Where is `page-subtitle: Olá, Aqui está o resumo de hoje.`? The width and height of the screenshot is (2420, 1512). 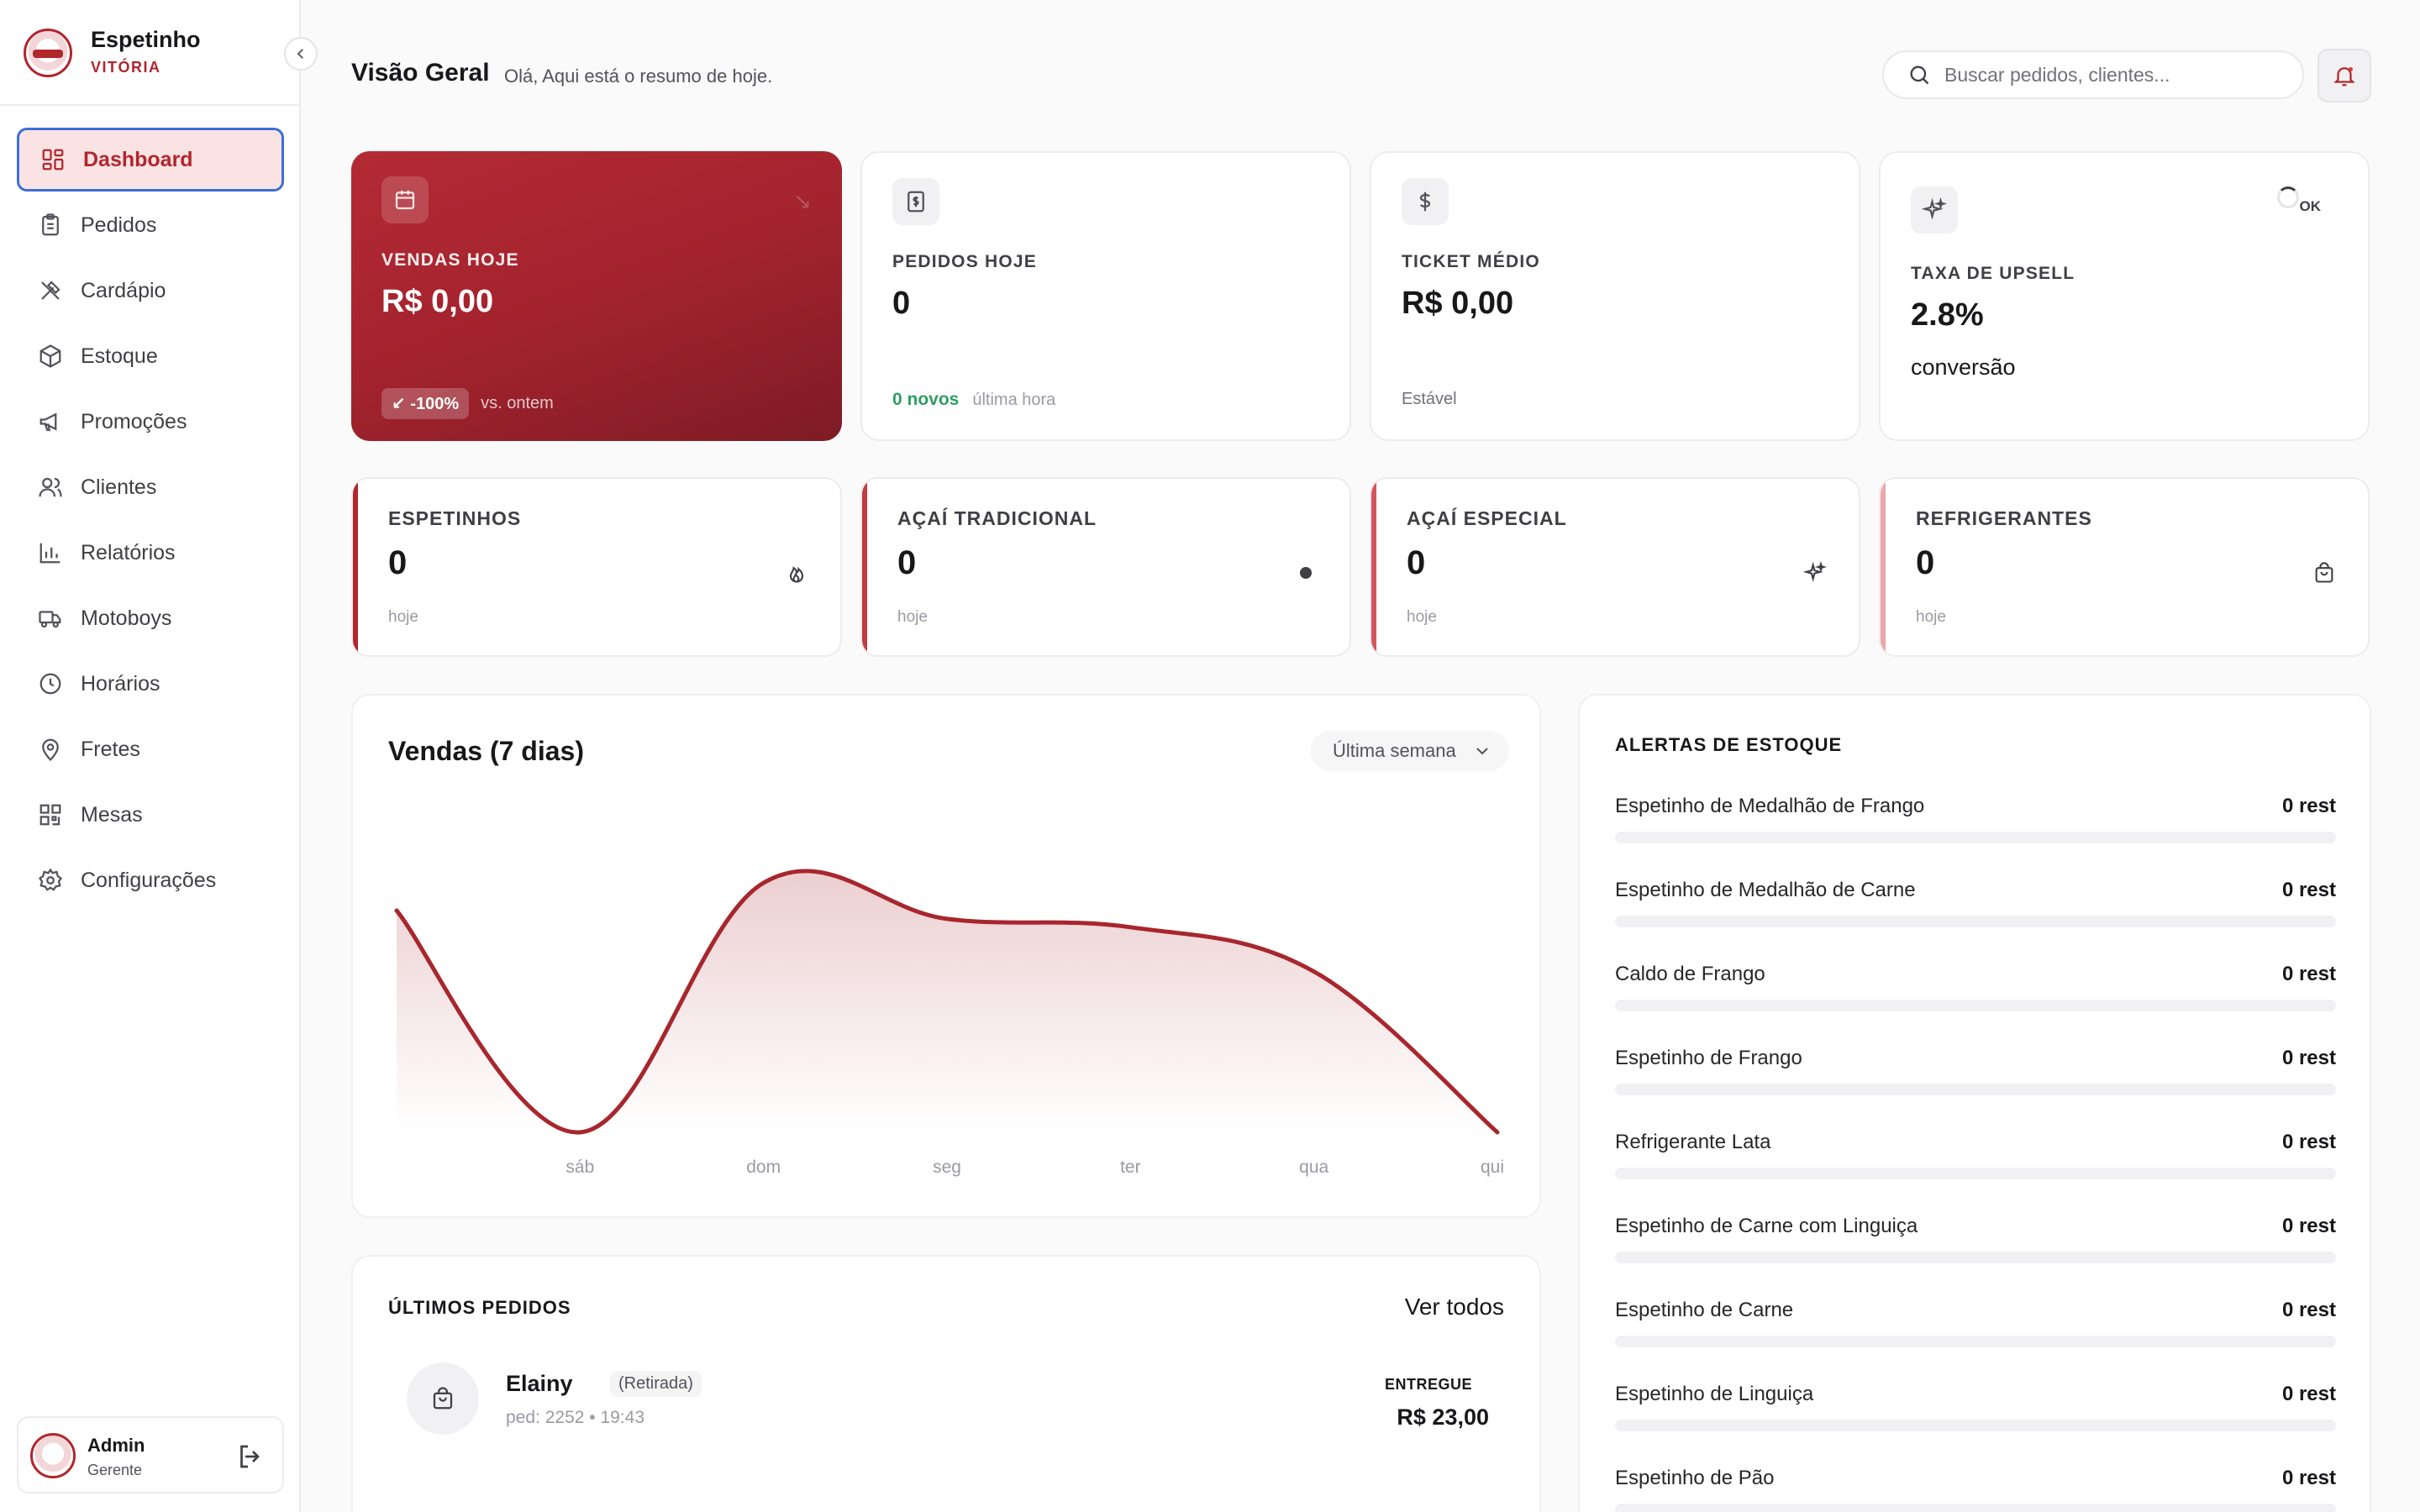 page-subtitle: Olá, Aqui está o resumo de hoje. is located at coordinates (638, 76).